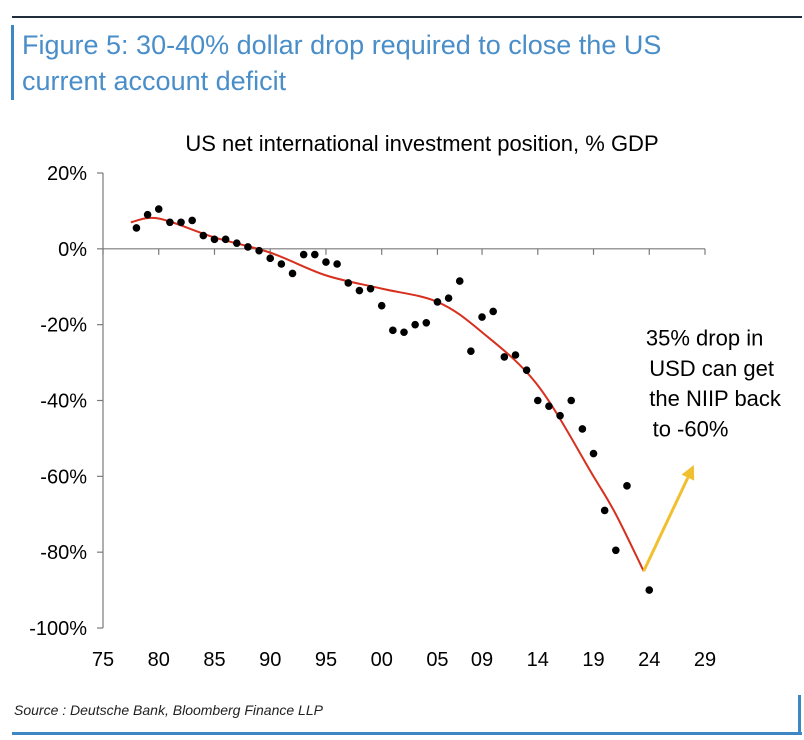 This screenshot has width=804, height=740. Describe the element at coordinates (799, 714) in the screenshot. I see `right-accent-bar` at that location.